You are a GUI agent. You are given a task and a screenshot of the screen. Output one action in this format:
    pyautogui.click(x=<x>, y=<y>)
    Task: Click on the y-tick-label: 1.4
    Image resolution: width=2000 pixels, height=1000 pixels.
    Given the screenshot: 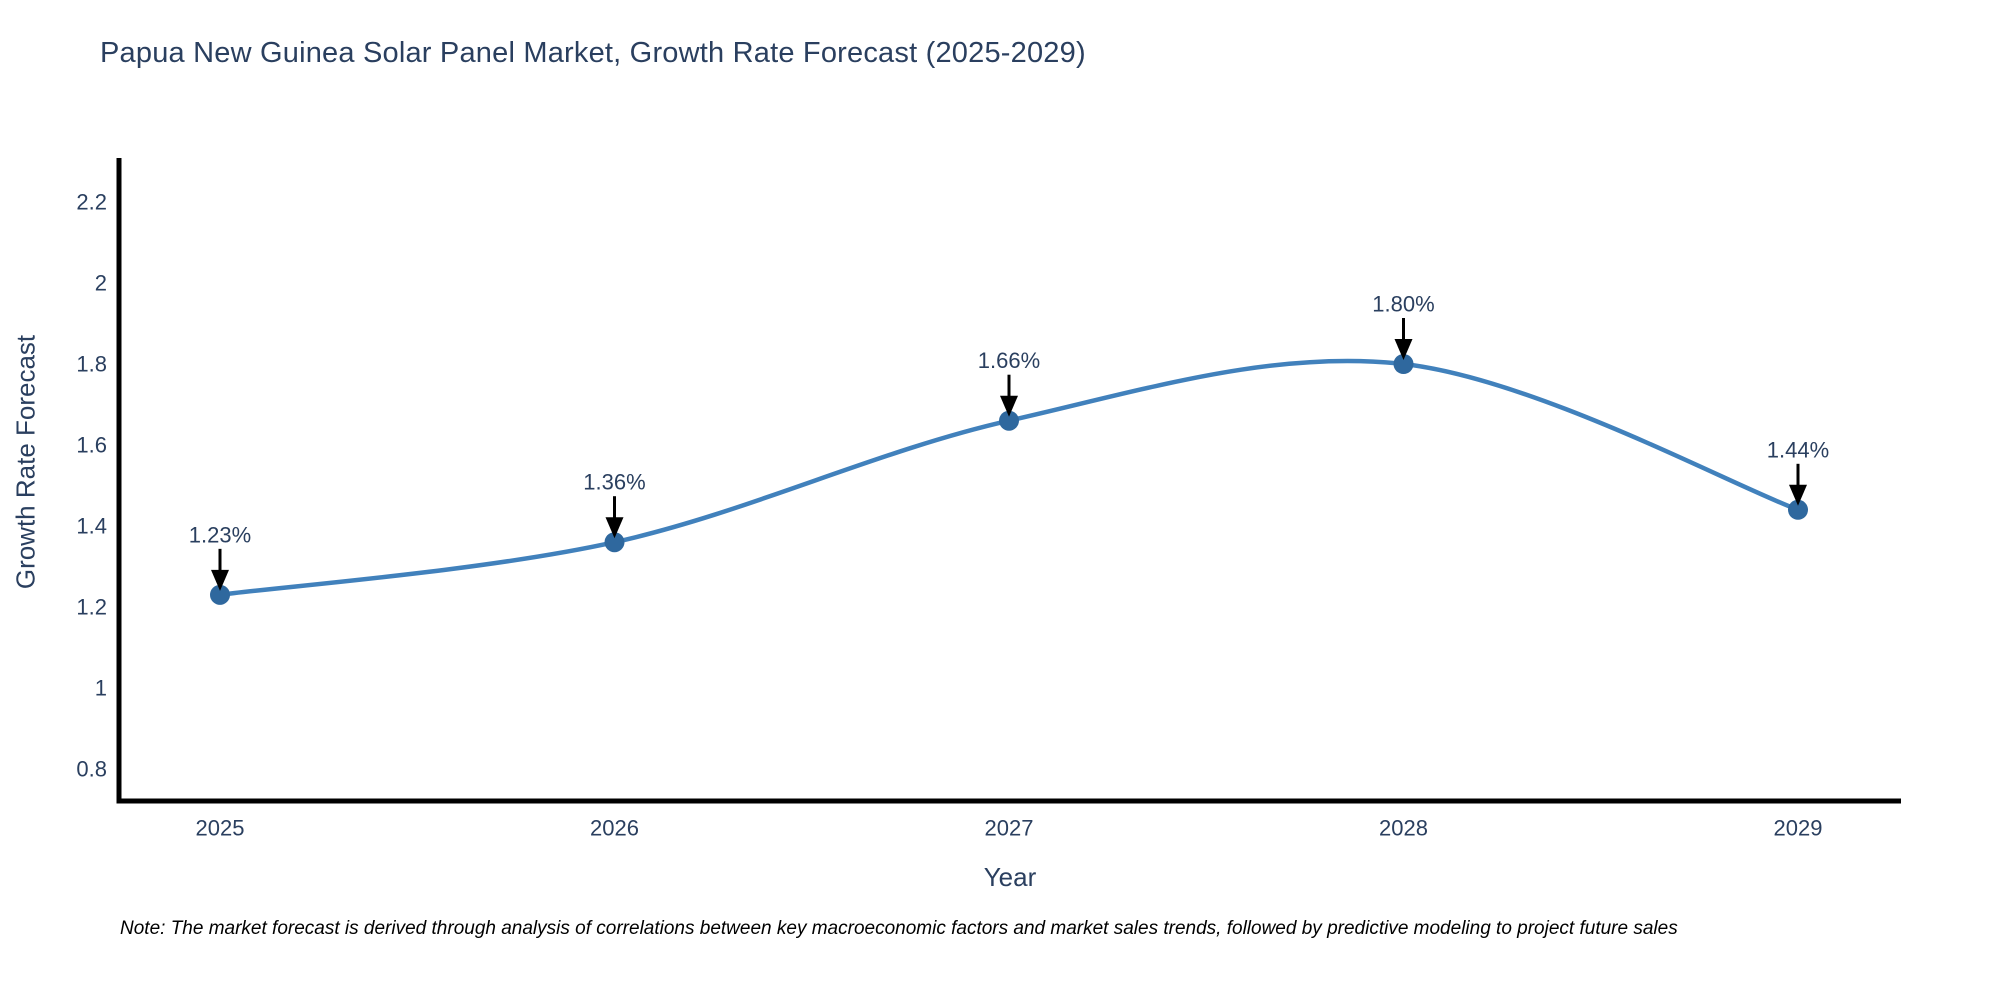 What is the action you would take?
    pyautogui.click(x=91, y=526)
    